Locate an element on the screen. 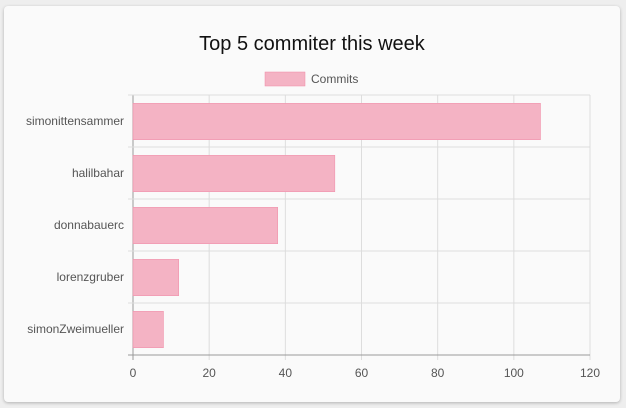 Image resolution: width=626 pixels, height=408 pixels. x-axis-labels: 0 20 40 60 80 100 120 is located at coordinates (365, 373).